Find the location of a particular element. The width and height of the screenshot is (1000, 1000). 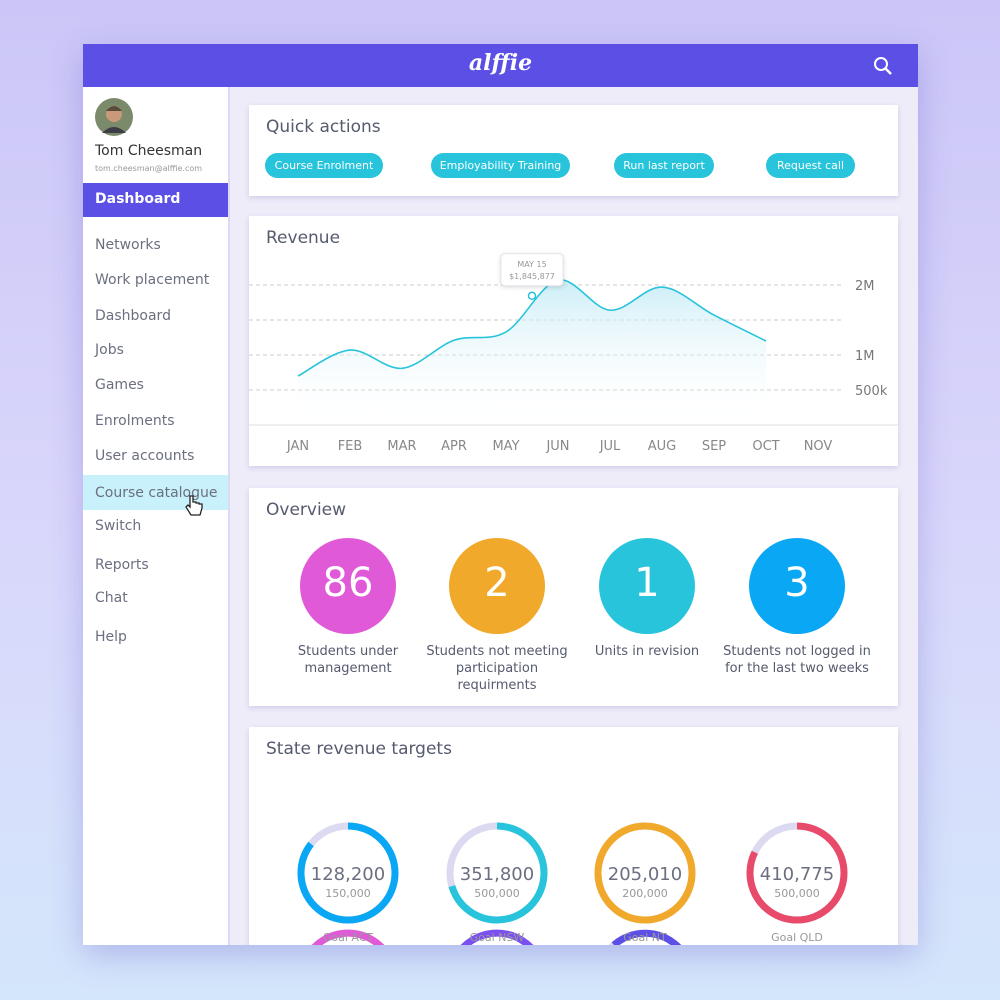

cursor-icon is located at coordinates (194, 505).